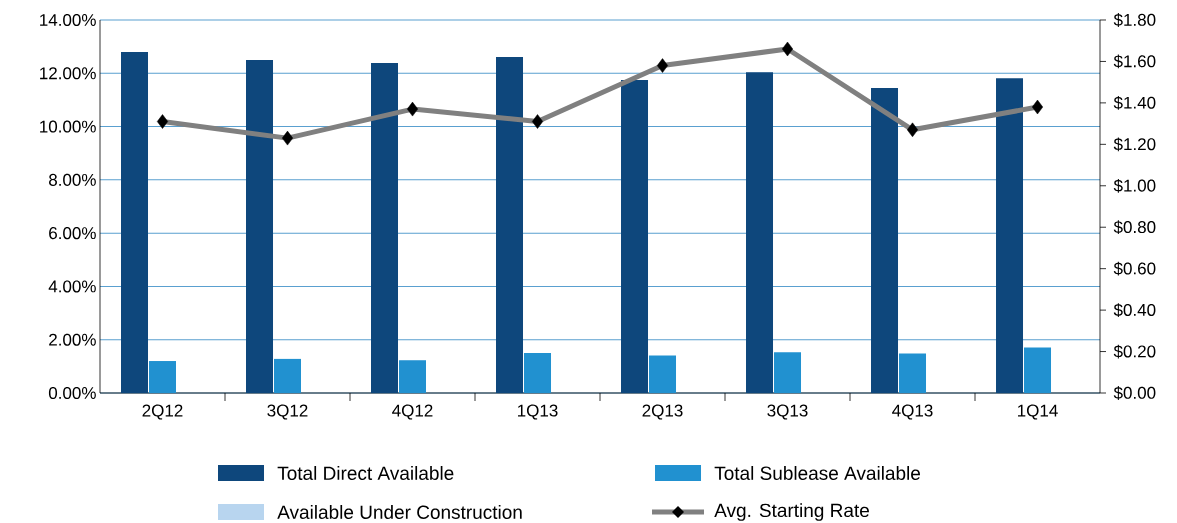  I want to click on y2-tick-label: $1.00, so click(1134, 185).